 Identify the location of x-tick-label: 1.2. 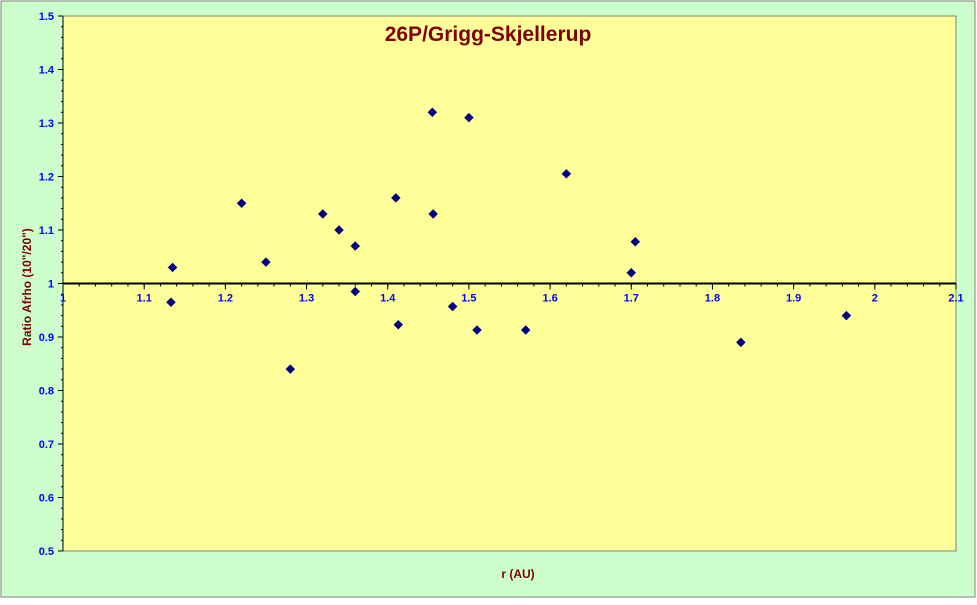
(225, 299).